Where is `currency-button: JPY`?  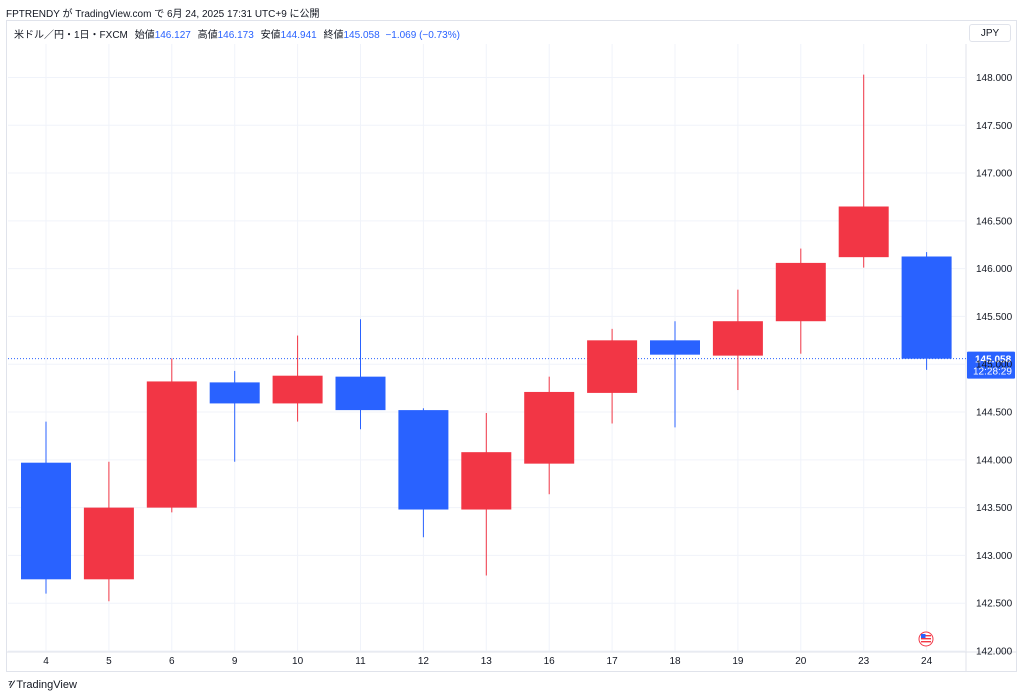
currency-button: JPY is located at coordinates (990, 33).